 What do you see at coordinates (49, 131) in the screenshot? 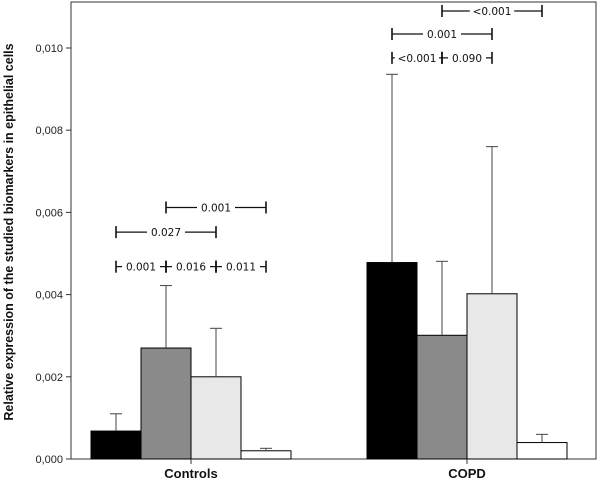
I see `y-tick-label: 0,008` at bounding box center [49, 131].